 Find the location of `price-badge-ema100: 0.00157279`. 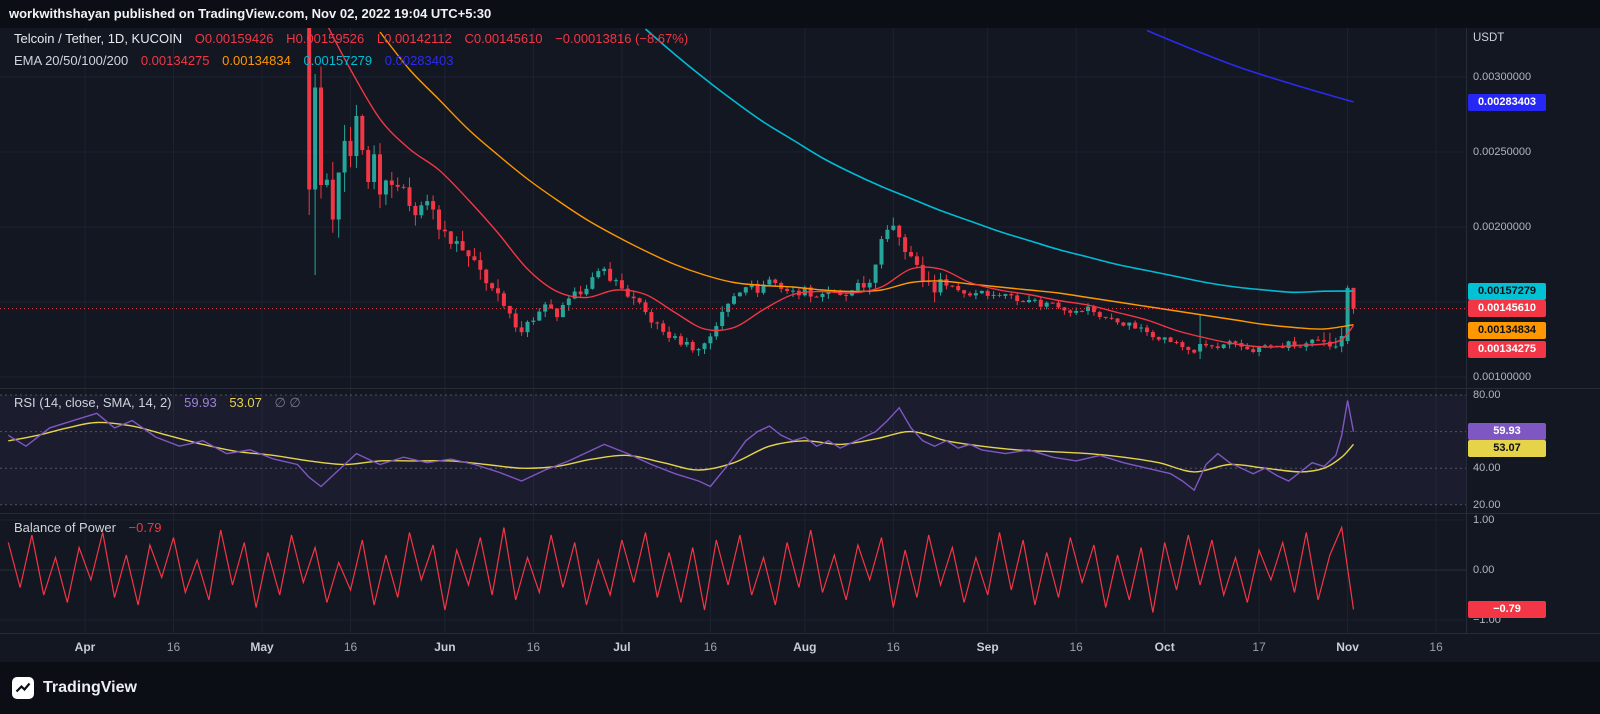

price-badge-ema100: 0.00157279 is located at coordinates (1507, 291).